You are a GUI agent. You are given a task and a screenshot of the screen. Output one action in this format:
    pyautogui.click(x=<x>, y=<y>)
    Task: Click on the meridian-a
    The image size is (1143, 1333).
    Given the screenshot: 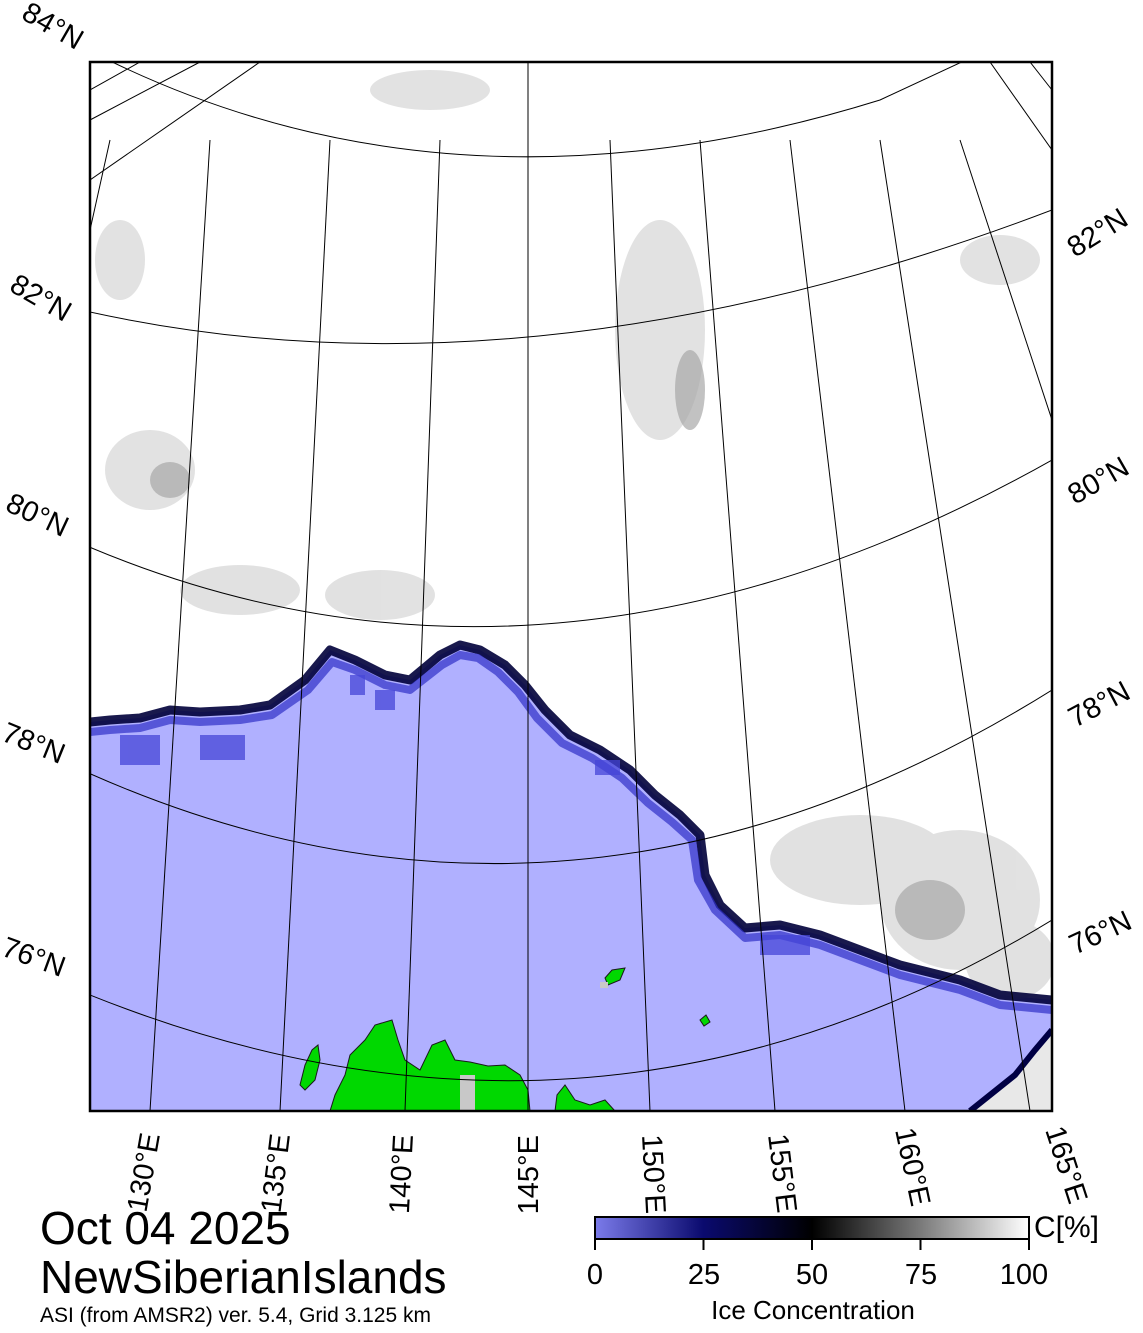 What is the action you would take?
    pyautogui.click(x=115, y=76)
    